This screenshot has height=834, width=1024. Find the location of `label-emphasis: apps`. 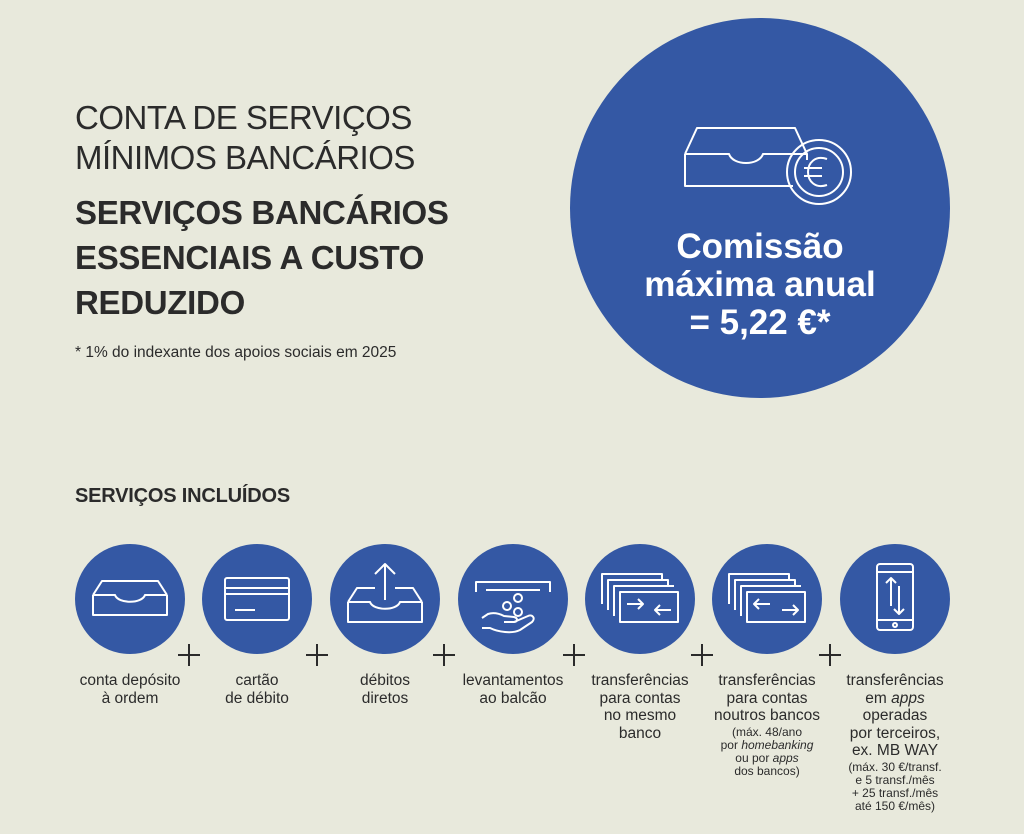

label-emphasis: apps is located at coordinates (908, 698).